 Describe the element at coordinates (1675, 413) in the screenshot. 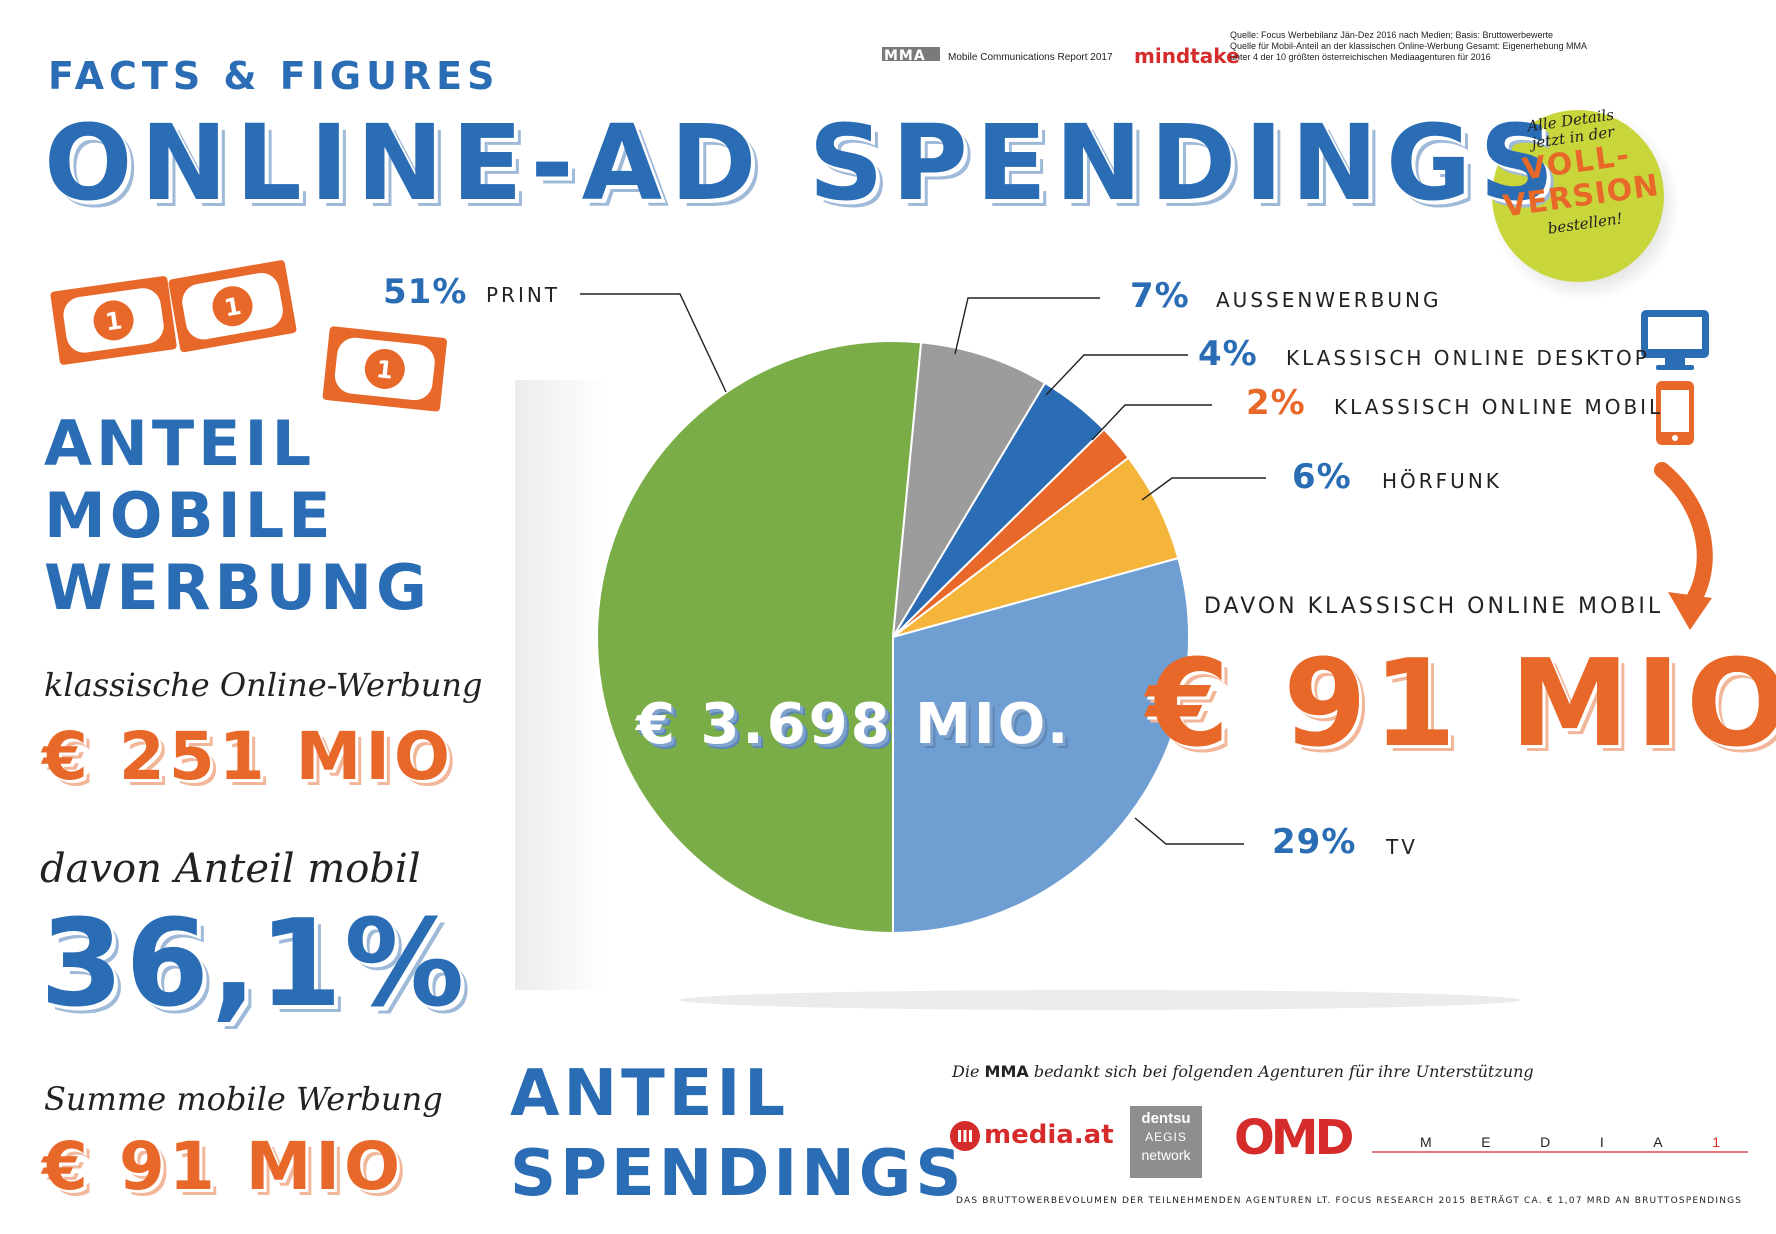

I see `mobile-phone-icon` at that location.